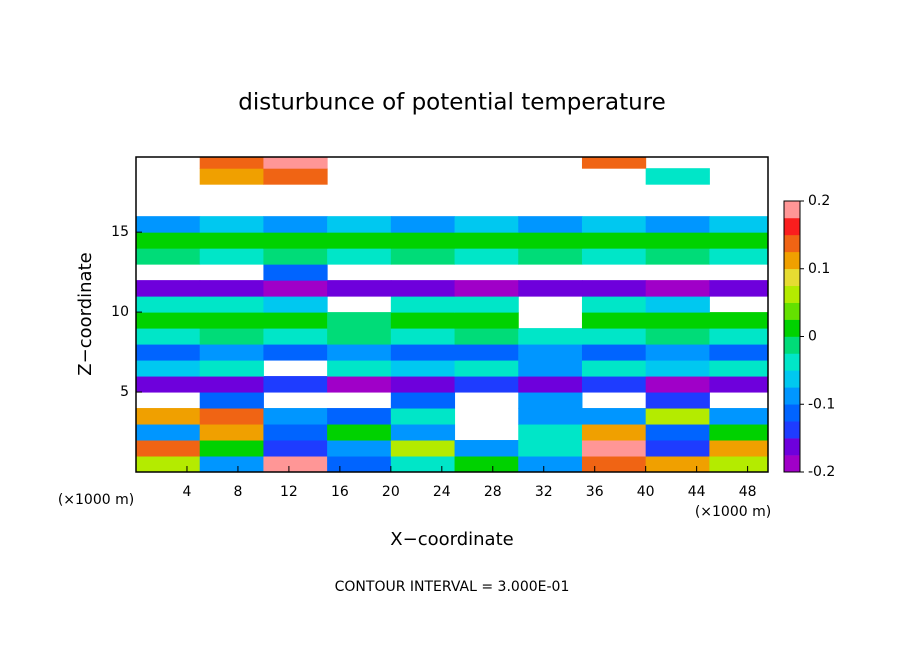 Image resolution: width=904 pixels, height=654 pixels. What do you see at coordinates (748, 492) in the screenshot?
I see `x-tick-label: 48` at bounding box center [748, 492].